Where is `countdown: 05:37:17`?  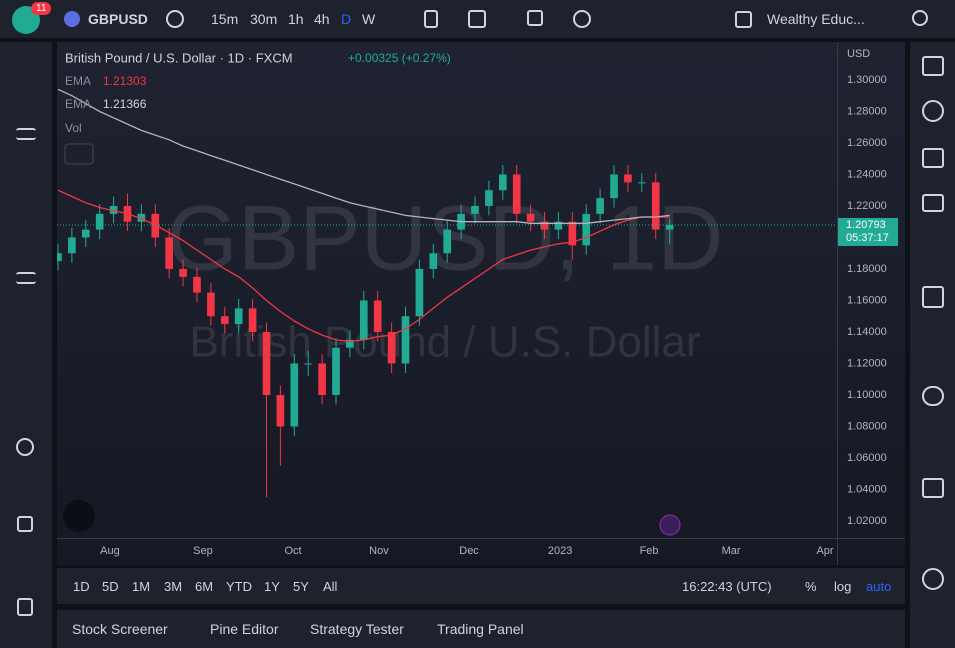 countdown: 05:37:17 is located at coordinates (867, 238).